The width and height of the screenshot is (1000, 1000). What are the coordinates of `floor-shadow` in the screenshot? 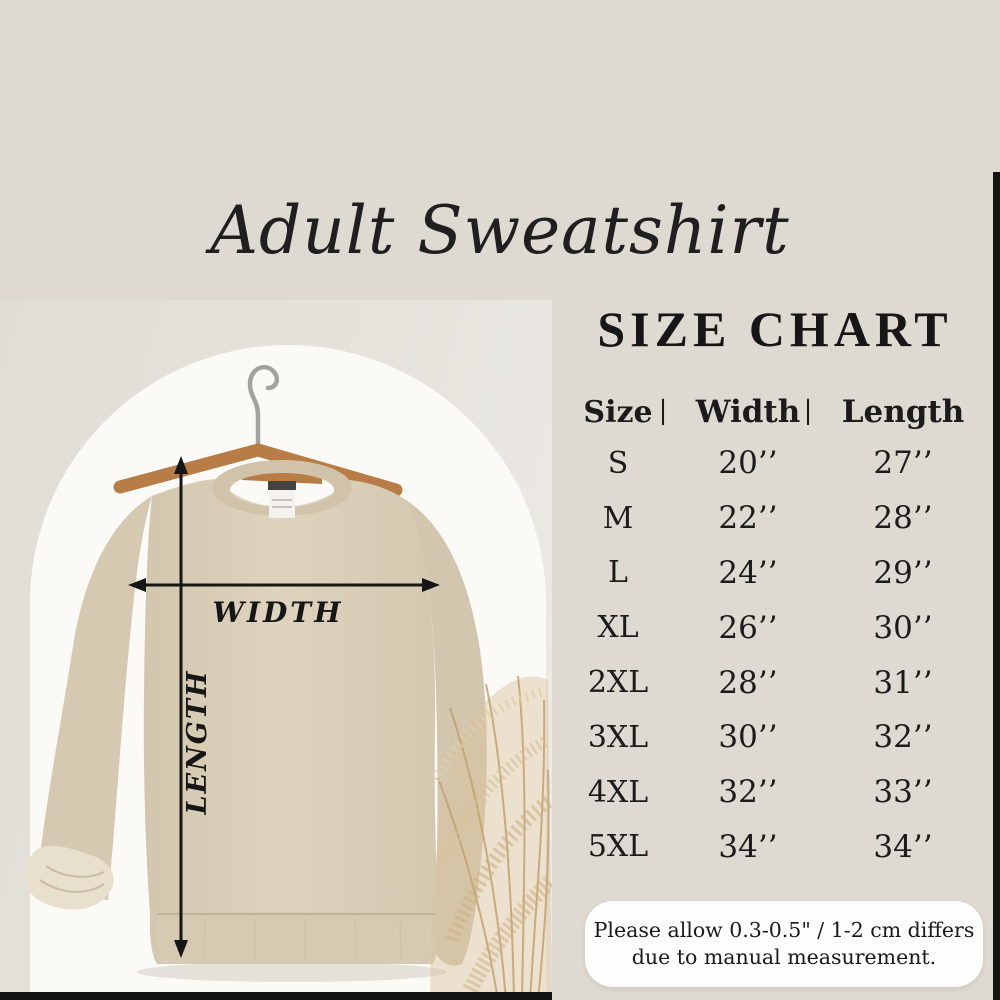 It's located at (292, 972).